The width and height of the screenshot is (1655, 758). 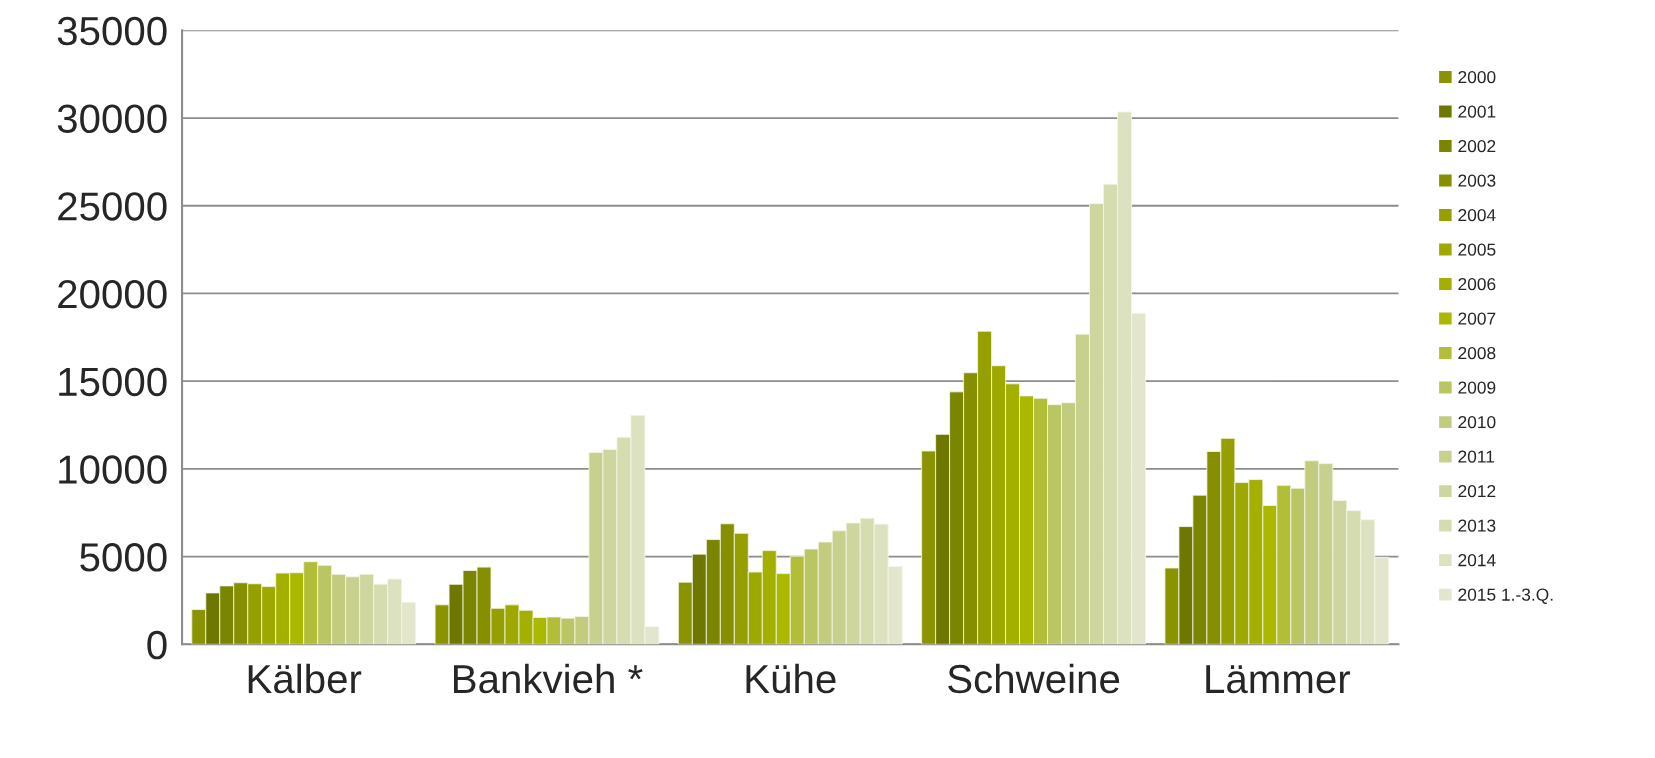 What do you see at coordinates (1034, 678) in the screenshot?
I see `x-tick-label: Schweine` at bounding box center [1034, 678].